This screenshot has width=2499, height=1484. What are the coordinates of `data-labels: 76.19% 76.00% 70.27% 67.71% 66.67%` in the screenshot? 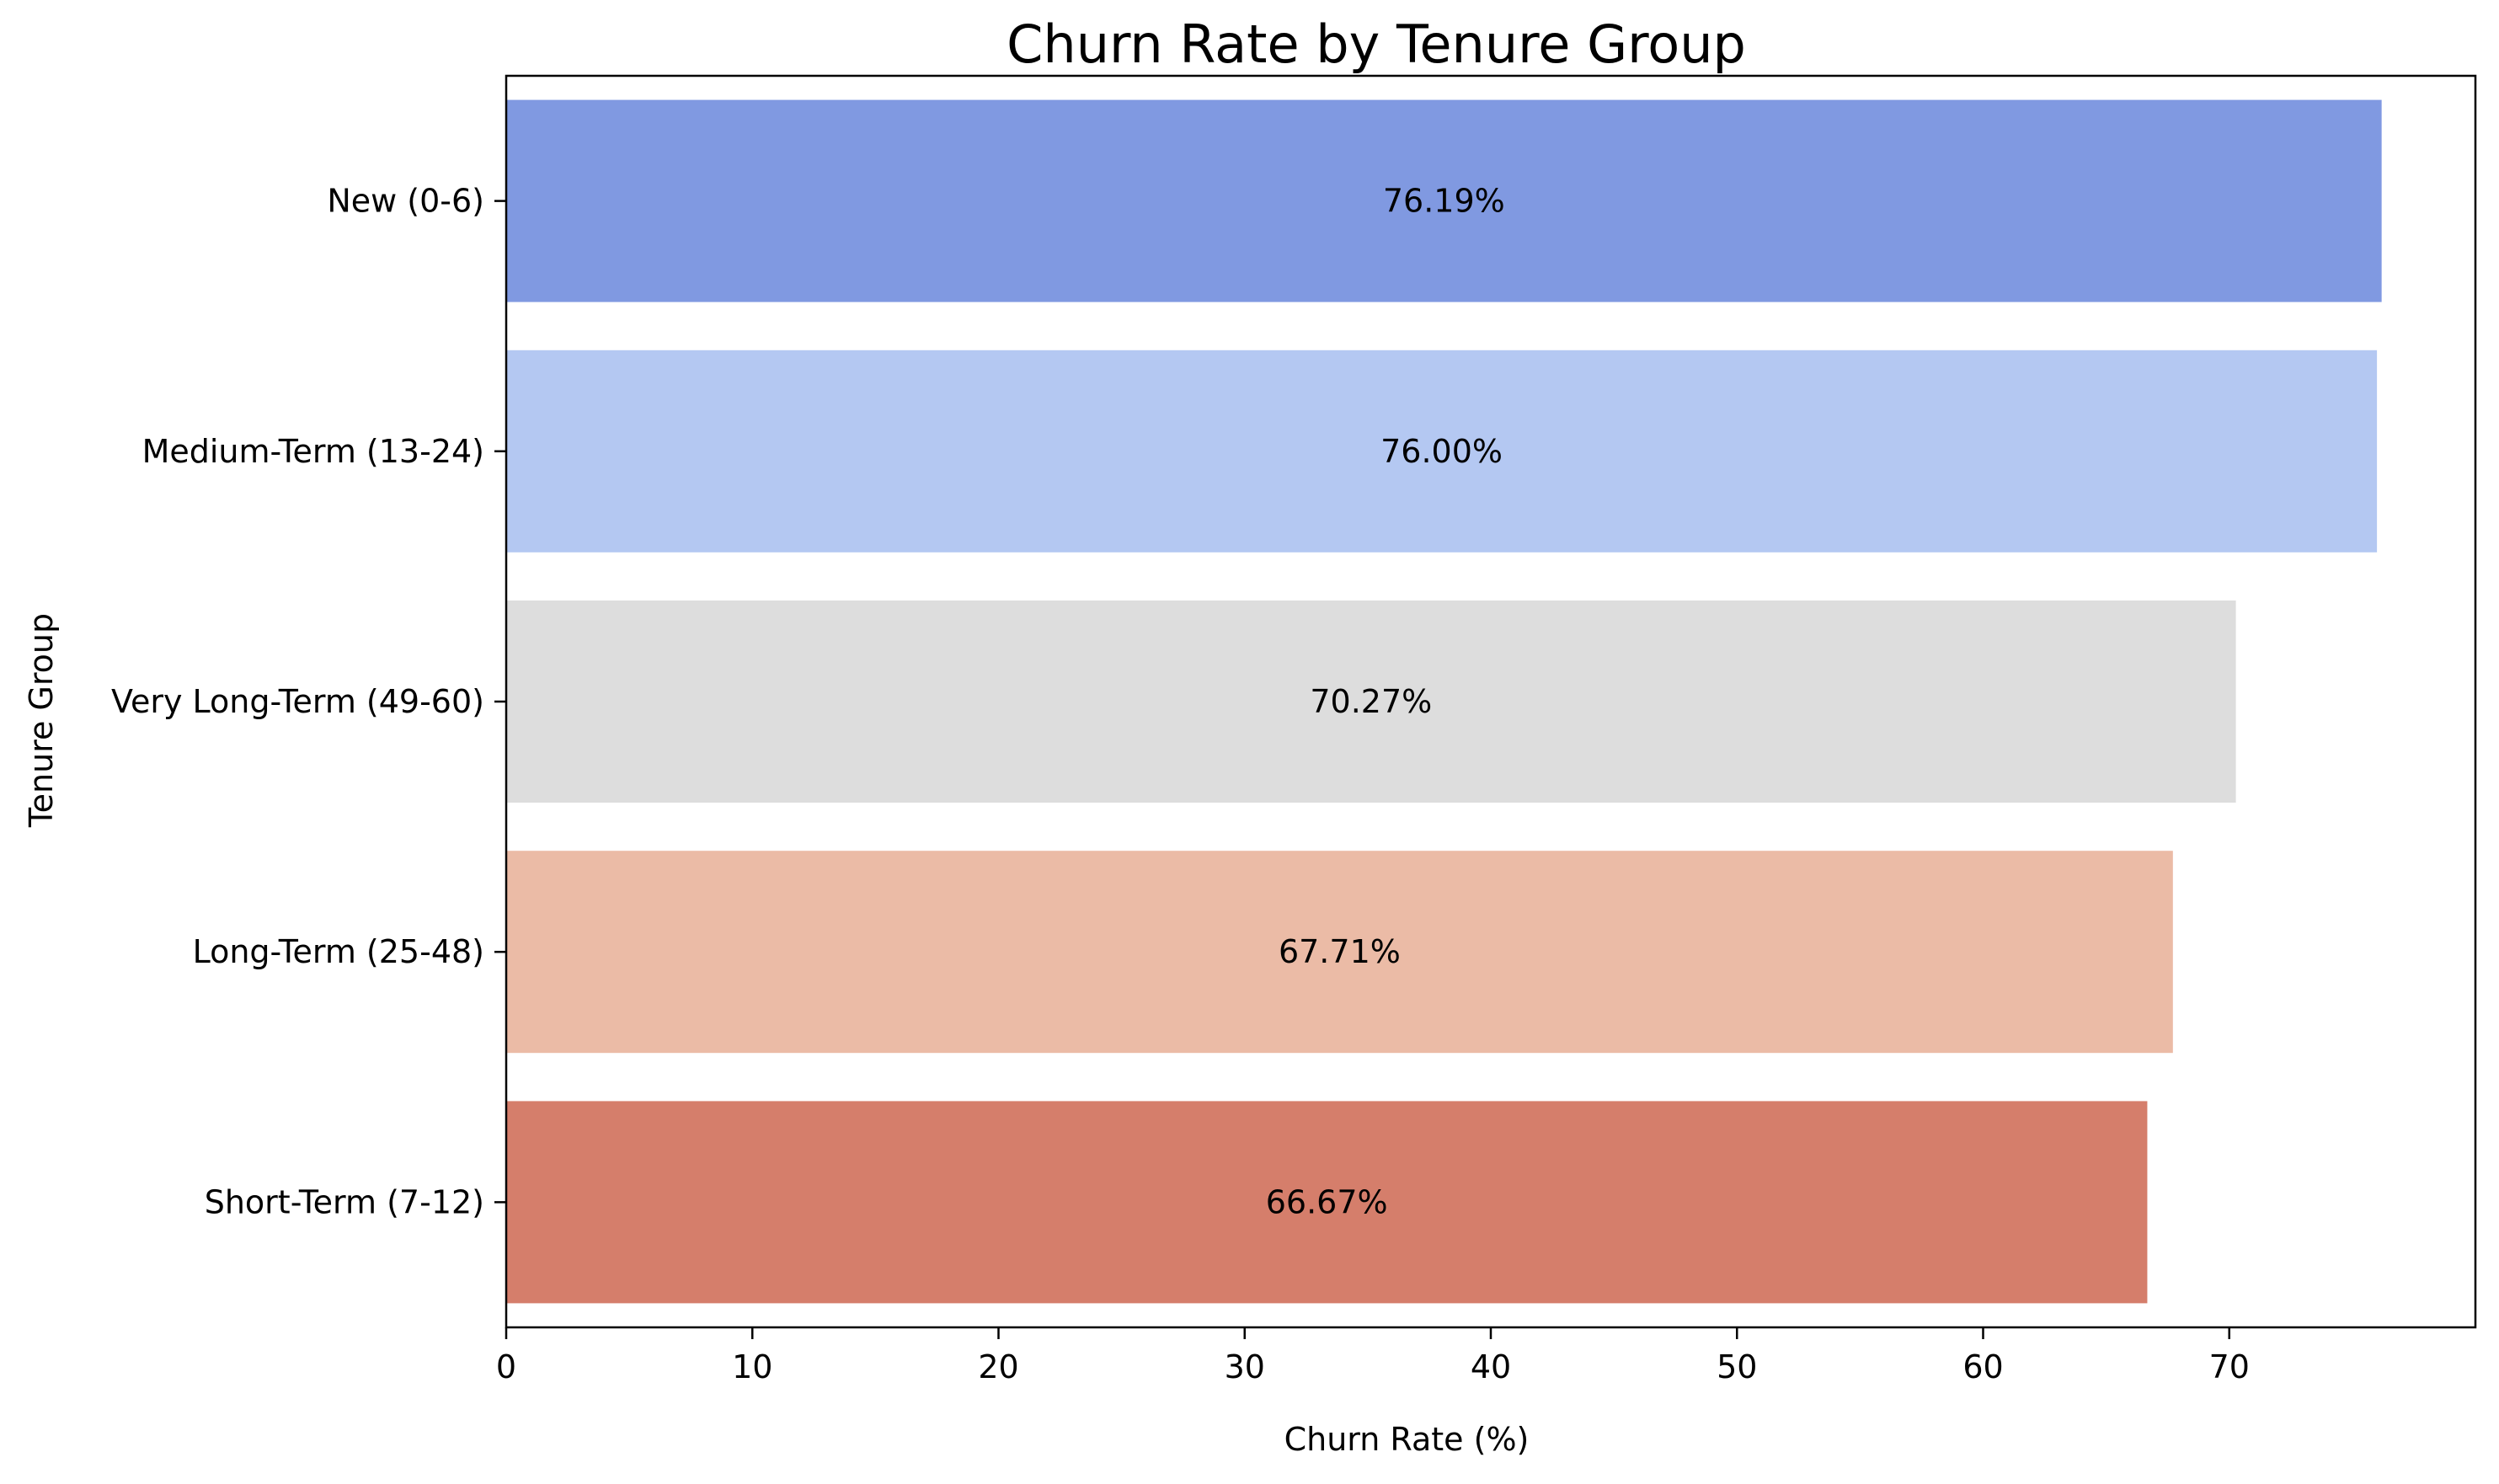 It's located at (1385, 702).